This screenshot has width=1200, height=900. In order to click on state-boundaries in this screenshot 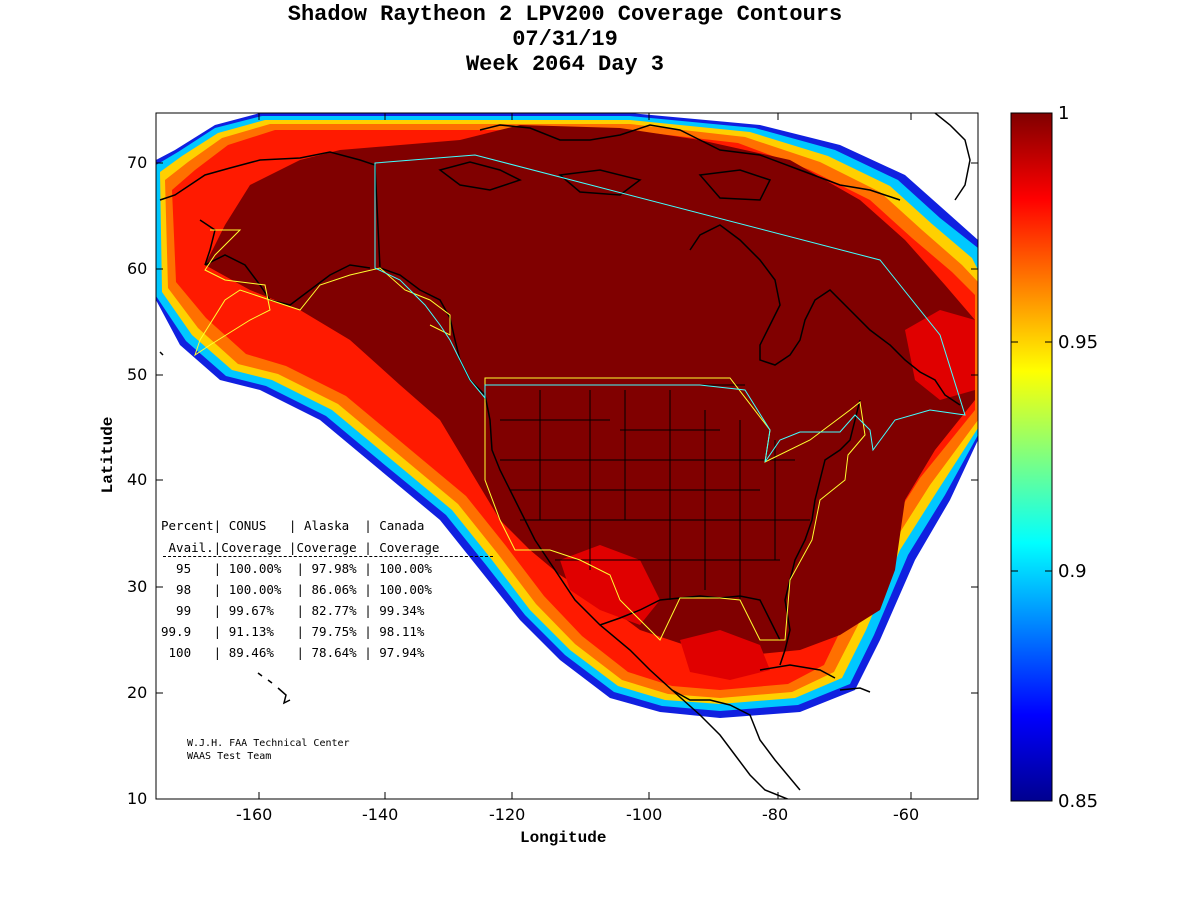, I will do `click(647, 492)`.